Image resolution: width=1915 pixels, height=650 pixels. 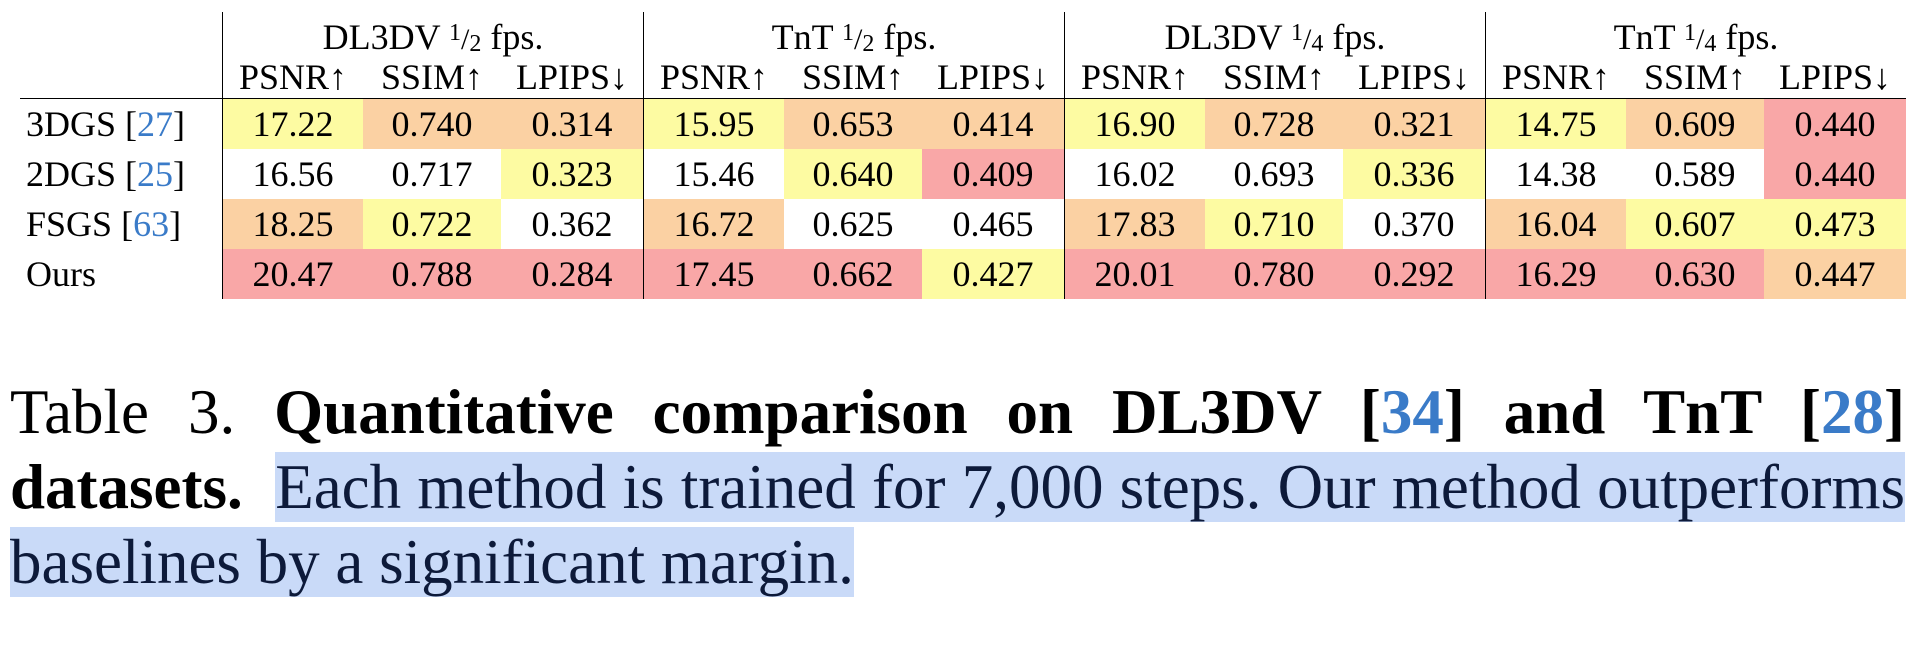 What do you see at coordinates (292, 224) in the screenshot?
I see `value-cell: 18.25` at bounding box center [292, 224].